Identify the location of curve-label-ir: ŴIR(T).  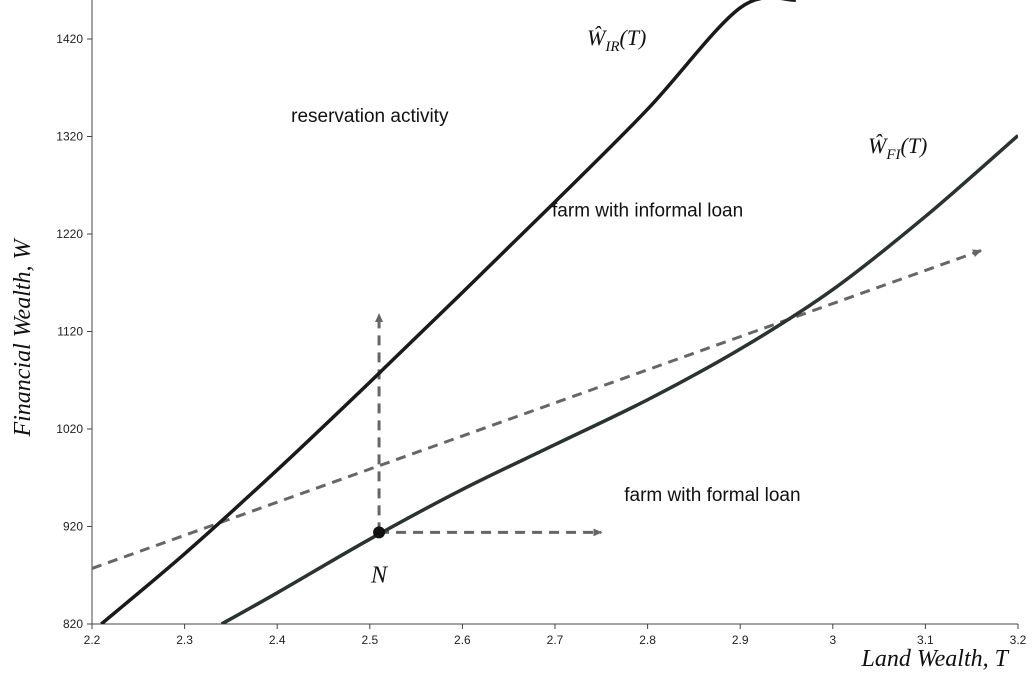
(616, 40).